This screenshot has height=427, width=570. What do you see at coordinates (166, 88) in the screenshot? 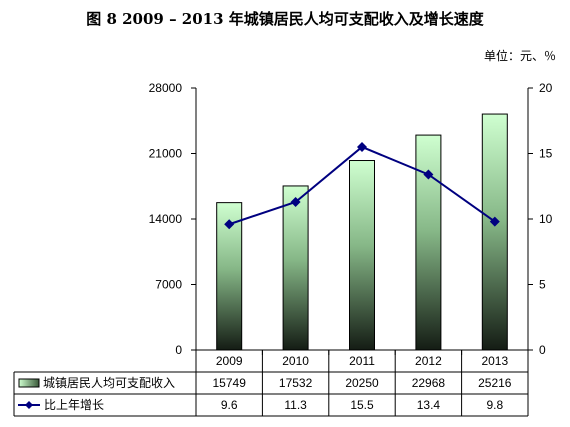
I see `y-left-tick-label: 28000` at bounding box center [166, 88].